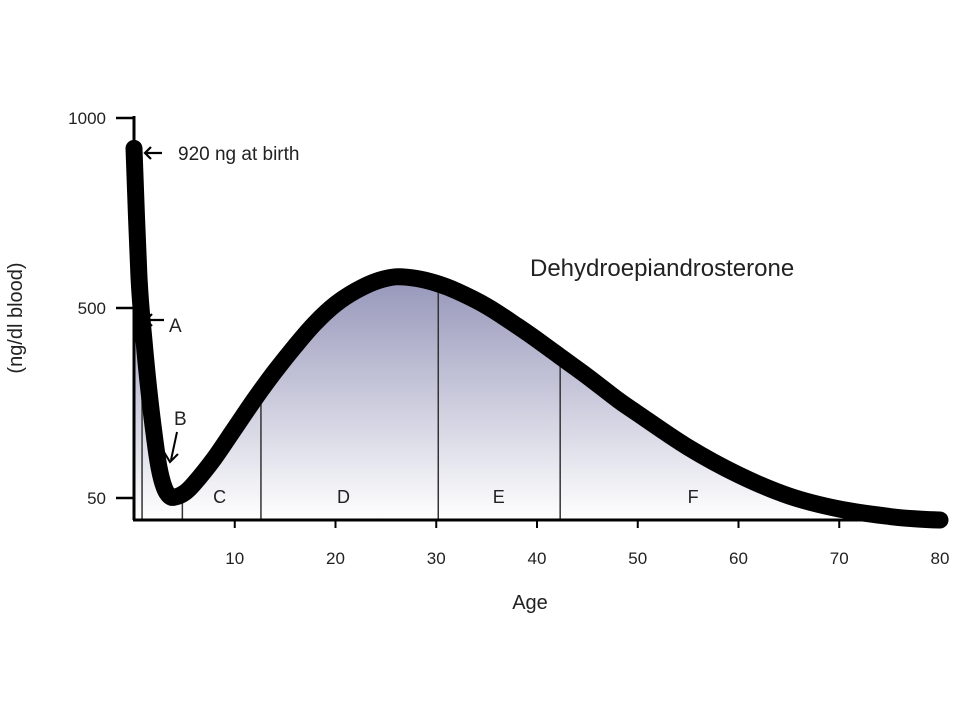 Image resolution: width=960 pixels, height=720 pixels. I want to click on region-label-e: E, so click(499, 497).